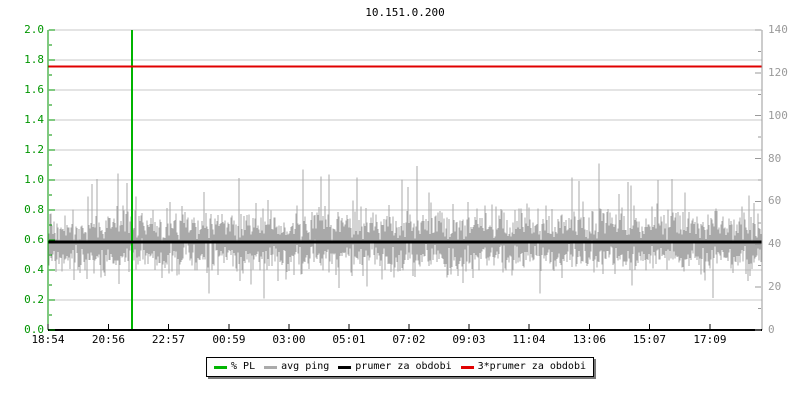  I want to click on x-axis-tick-label: 17:09, so click(710, 339).